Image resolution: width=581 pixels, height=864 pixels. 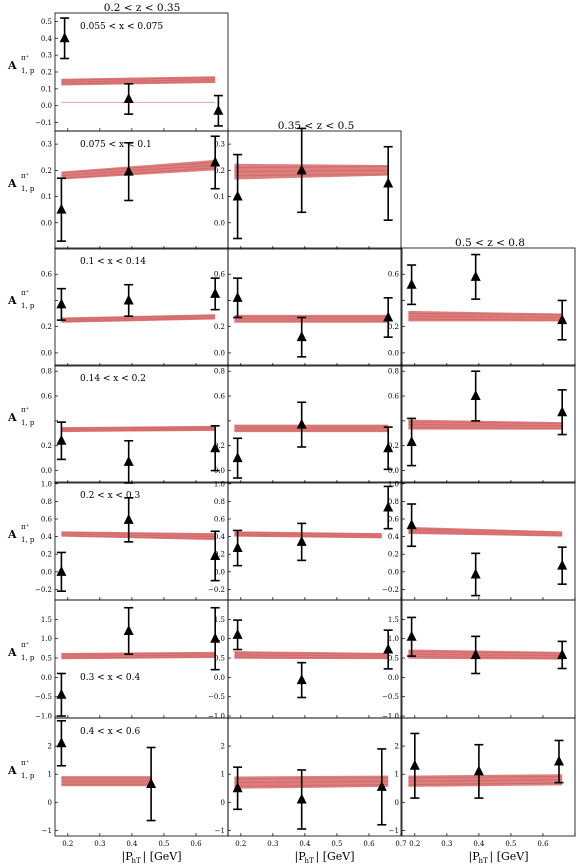 I want to click on panel: −0.2 0.0 0.2 0.4 0.6 0.8 1.0, so click(x=305, y=540).